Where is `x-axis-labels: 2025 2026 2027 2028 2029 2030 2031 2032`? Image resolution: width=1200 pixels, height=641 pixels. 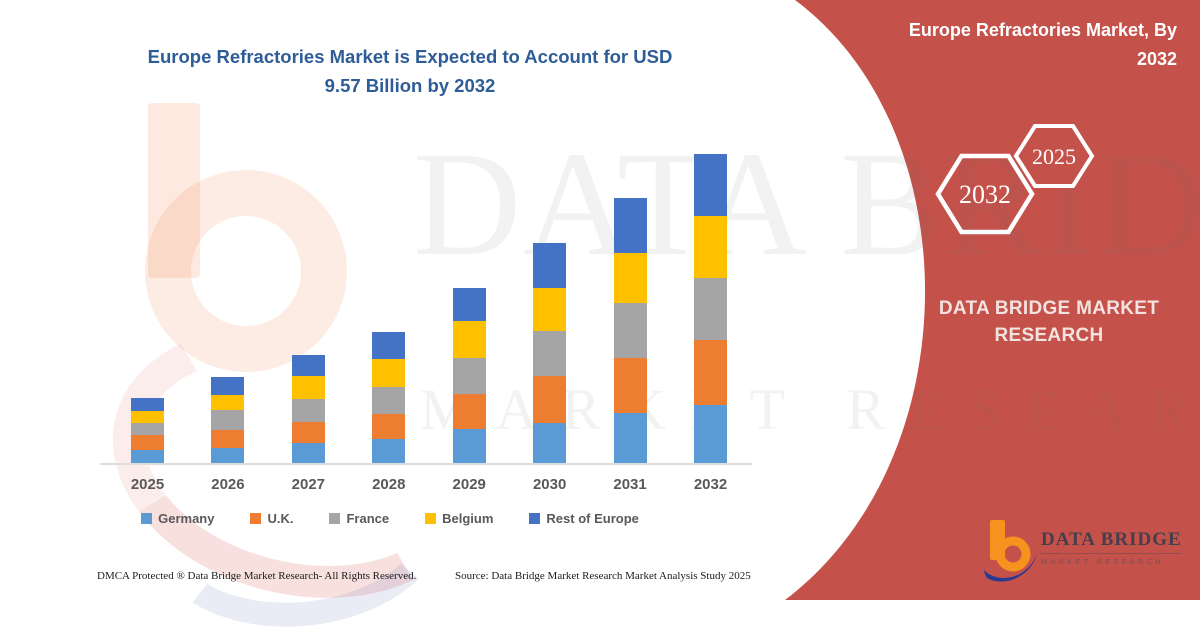 x-axis-labels: 2025 2026 2027 2028 2029 2030 2031 2032 is located at coordinates (429, 486).